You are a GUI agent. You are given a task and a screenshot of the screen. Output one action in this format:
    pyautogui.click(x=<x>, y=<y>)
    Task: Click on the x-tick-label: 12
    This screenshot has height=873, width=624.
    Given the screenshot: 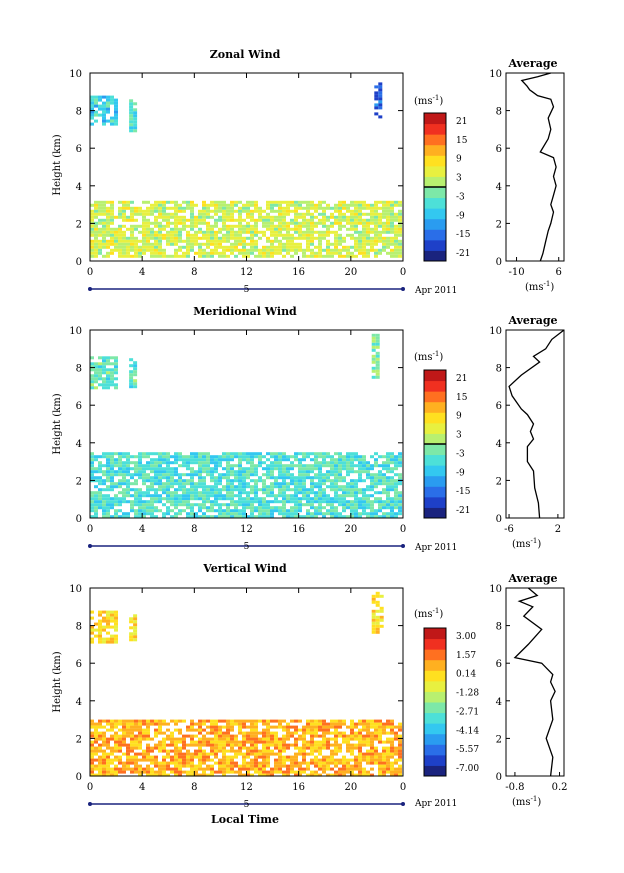 What is the action you would take?
    pyautogui.click(x=246, y=787)
    